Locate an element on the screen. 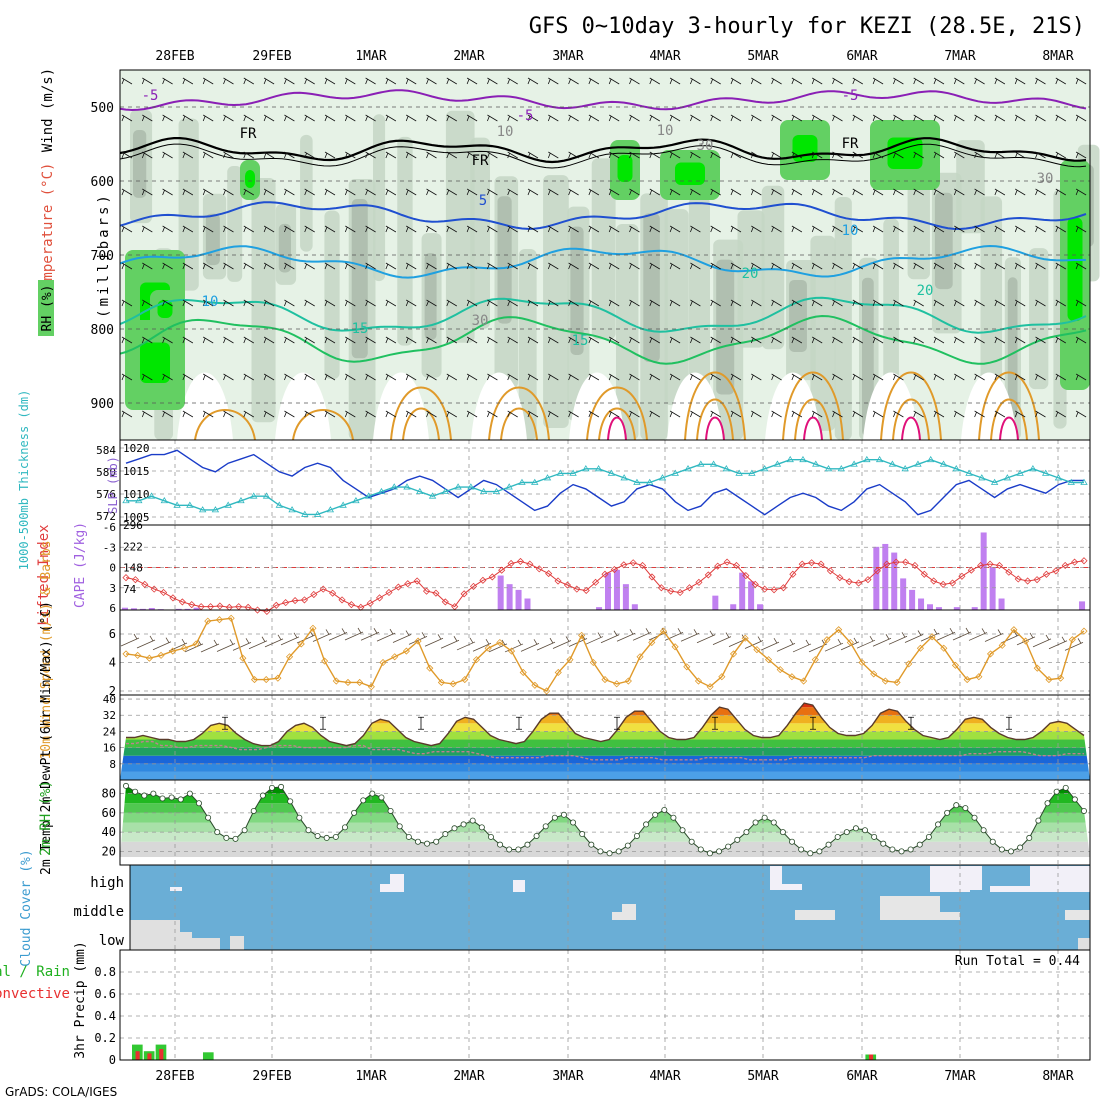 This screenshot has height=1100, width=1100. date-label-bottom: 7MAR is located at coordinates (959, 1076).